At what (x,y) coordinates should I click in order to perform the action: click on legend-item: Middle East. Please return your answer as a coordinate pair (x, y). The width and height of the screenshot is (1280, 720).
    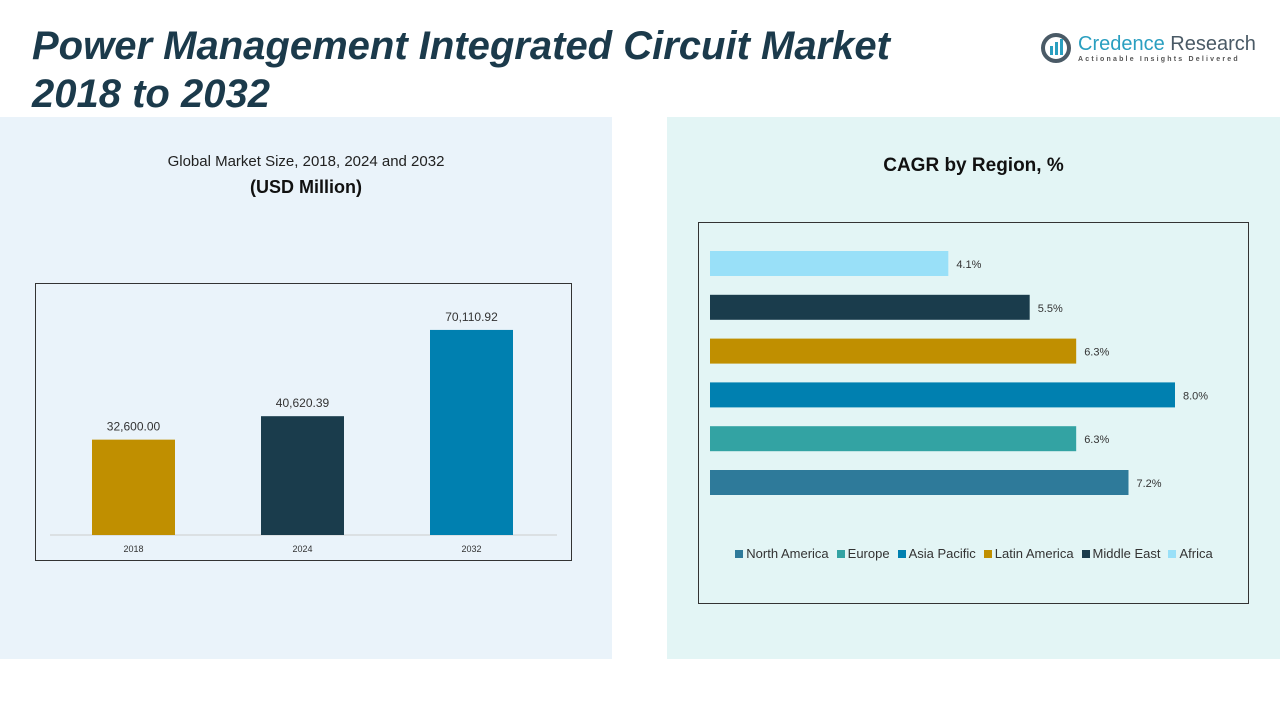
    Looking at the image, I should click on (1121, 553).